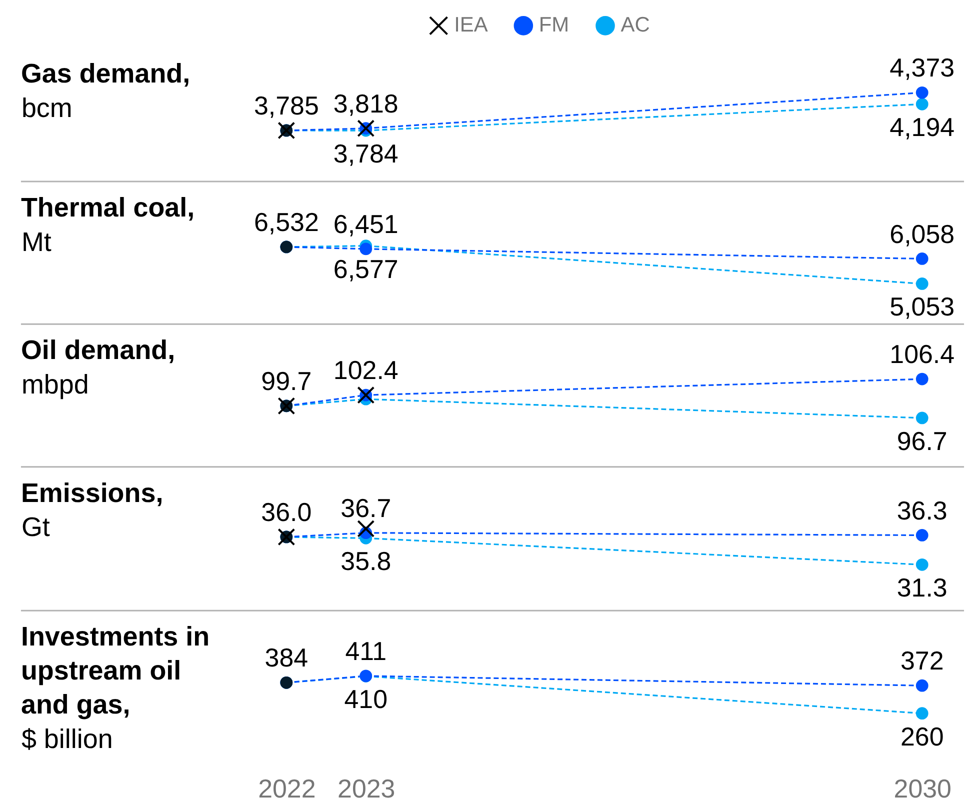  What do you see at coordinates (98, 350) in the screenshot?
I see `chart-title: Oil demand,` at bounding box center [98, 350].